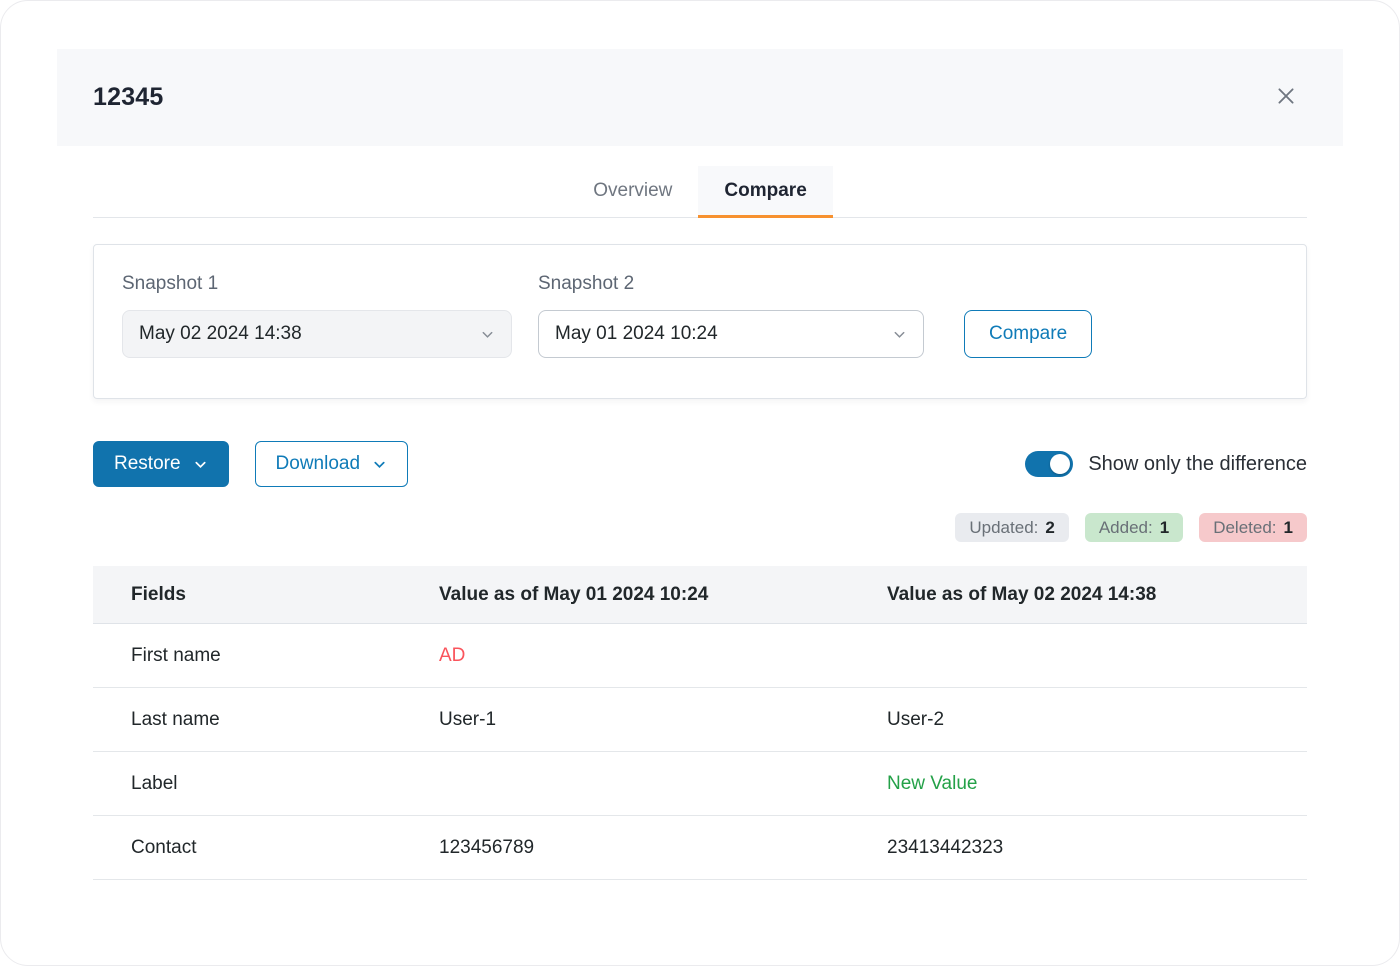  I want to click on toggle-knob, so click(1060, 464).